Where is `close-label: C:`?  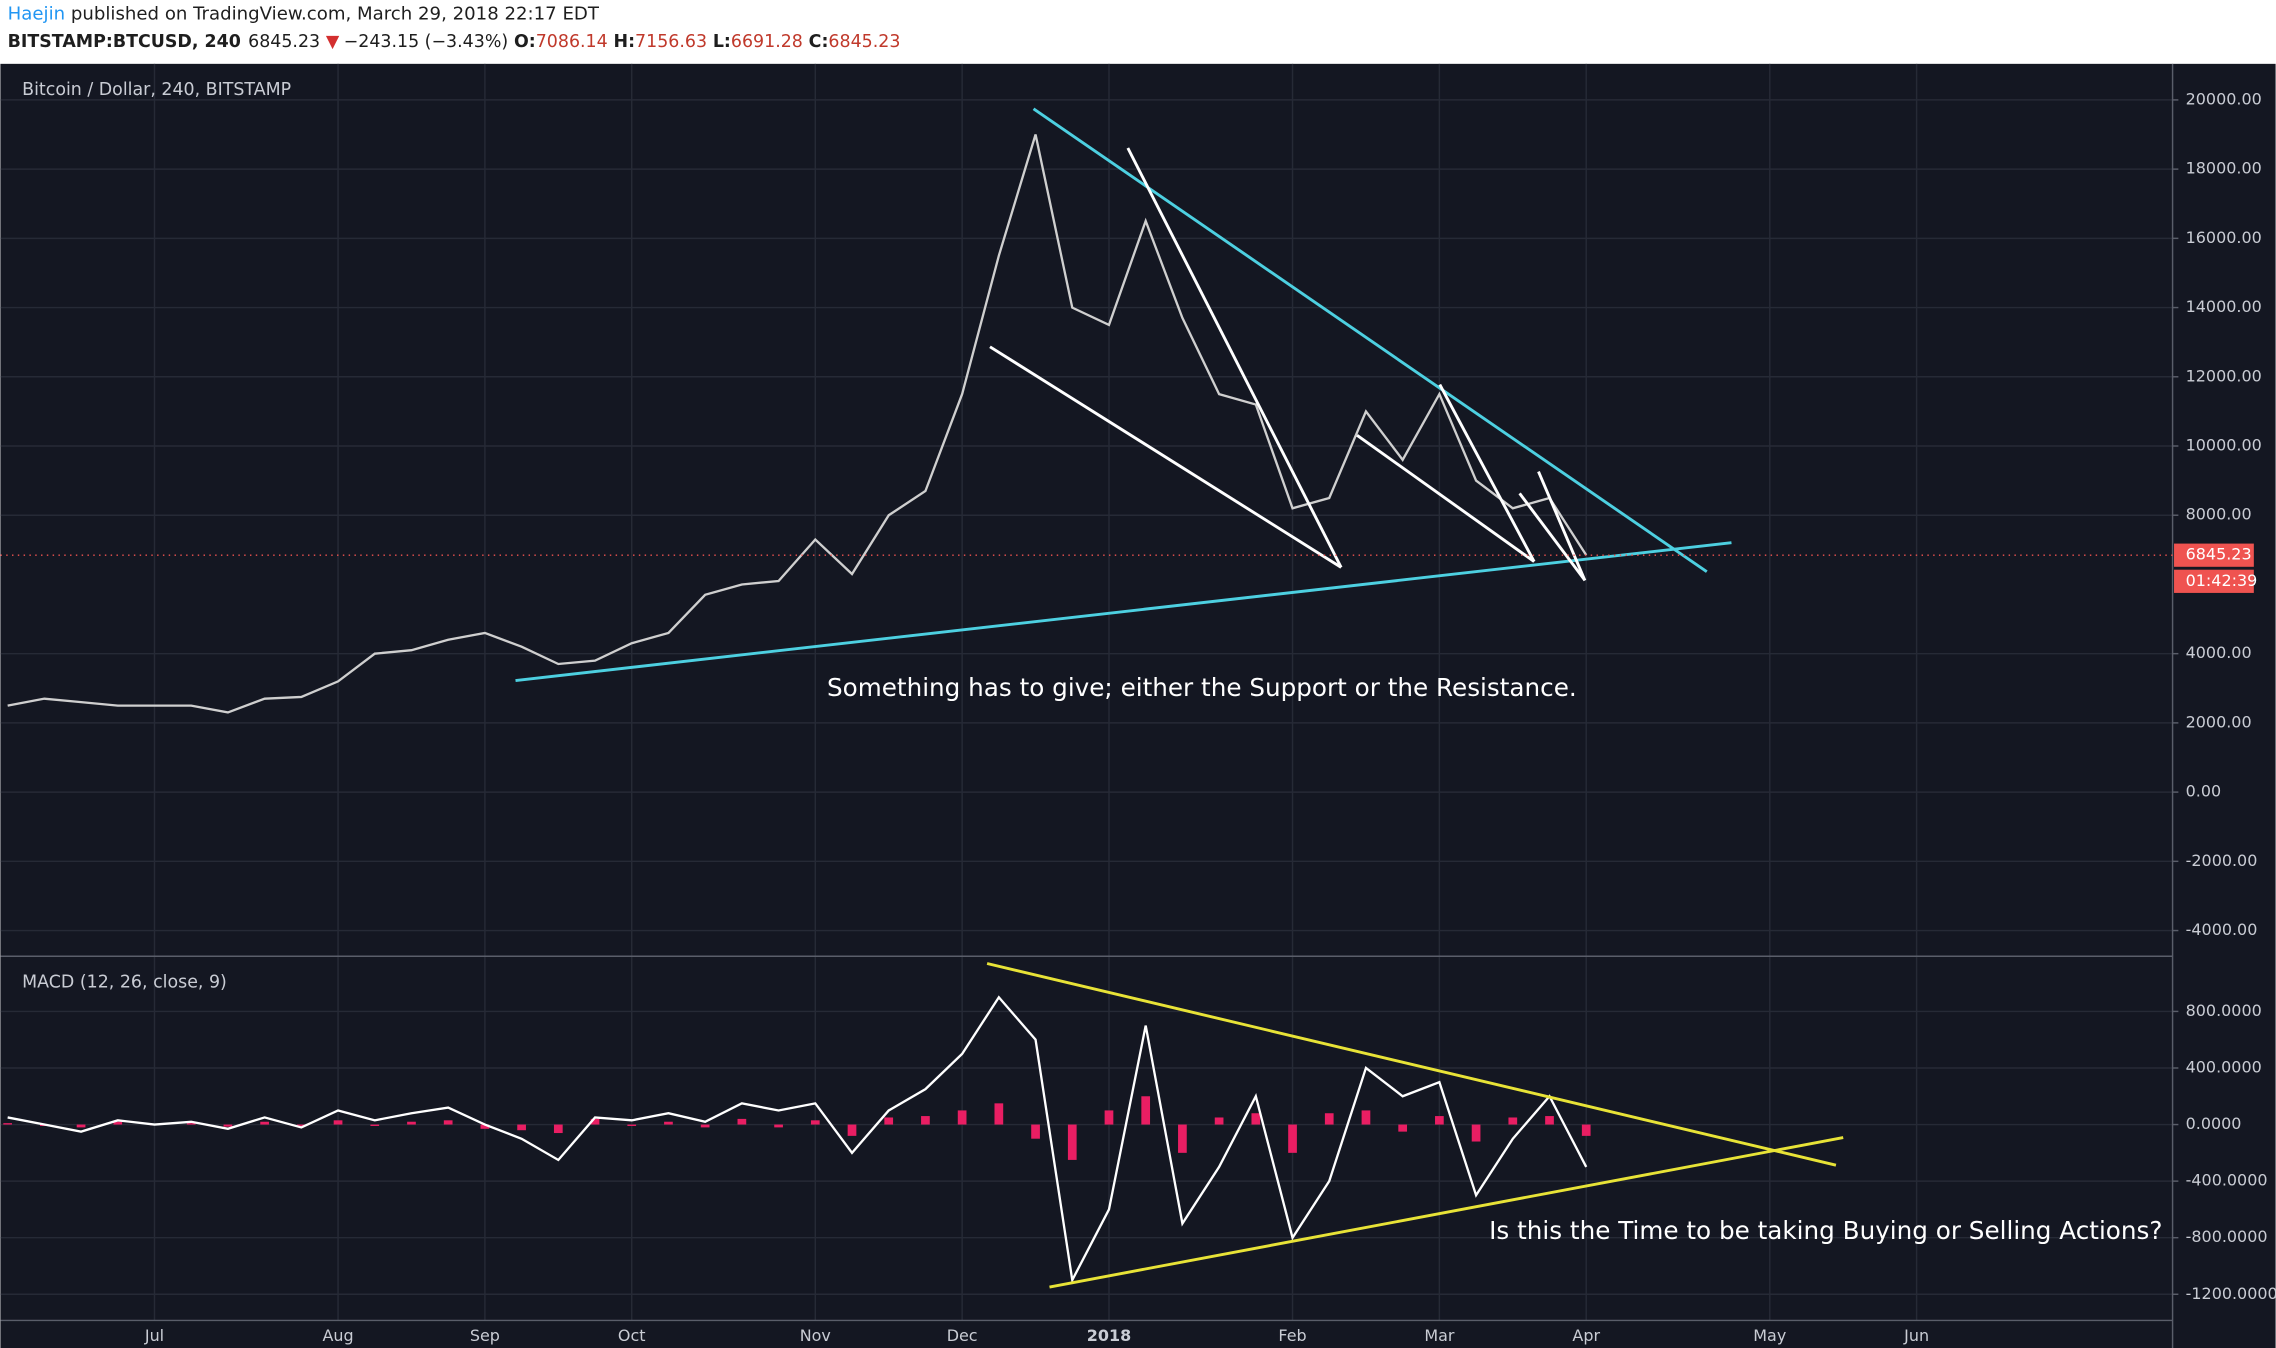
close-label: C: is located at coordinates (819, 42).